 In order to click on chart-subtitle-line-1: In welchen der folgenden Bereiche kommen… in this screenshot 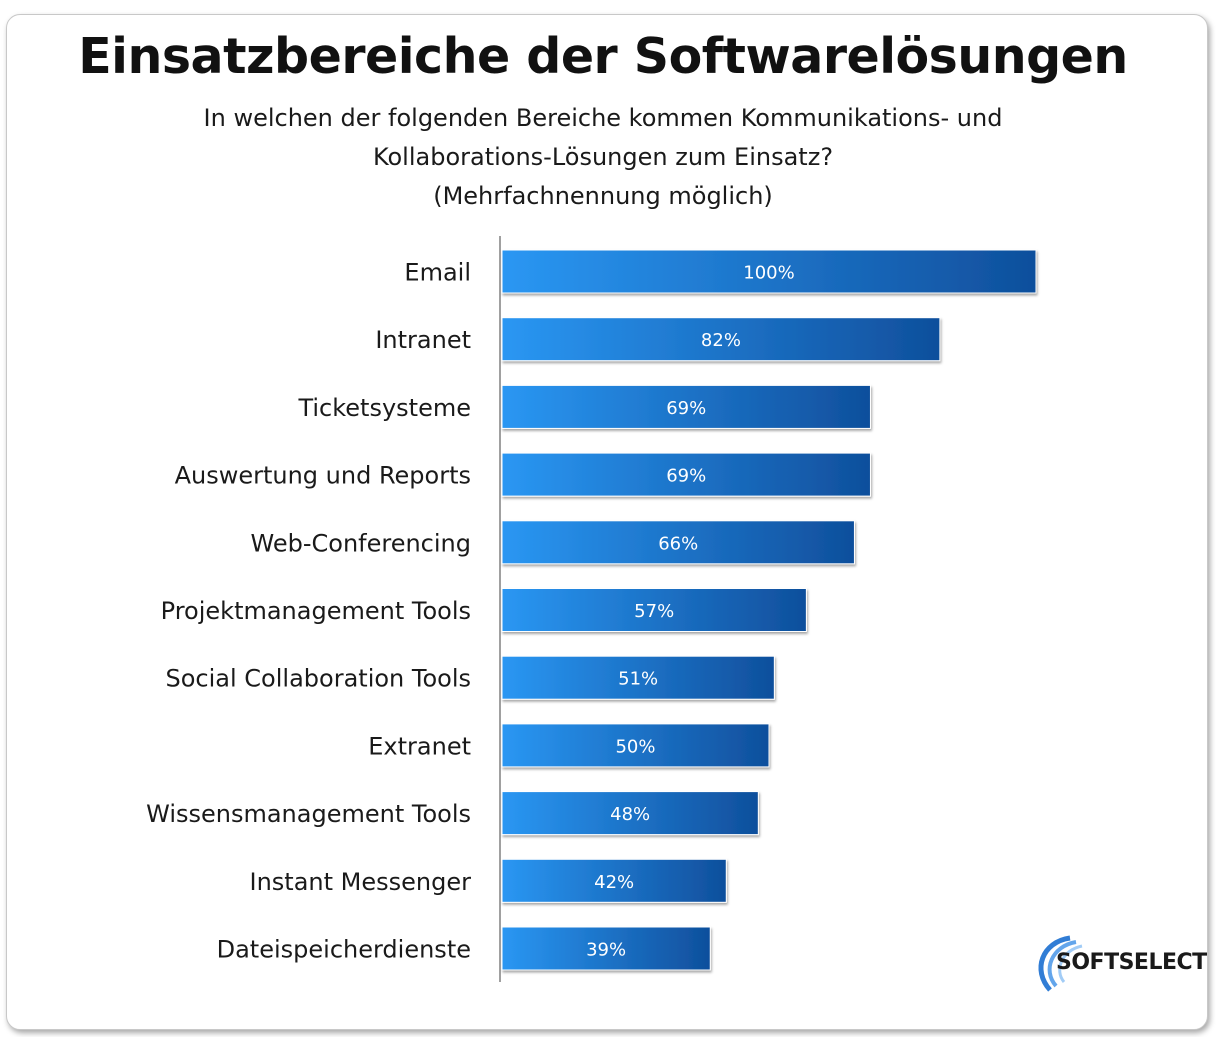, I will do `click(603, 118)`.